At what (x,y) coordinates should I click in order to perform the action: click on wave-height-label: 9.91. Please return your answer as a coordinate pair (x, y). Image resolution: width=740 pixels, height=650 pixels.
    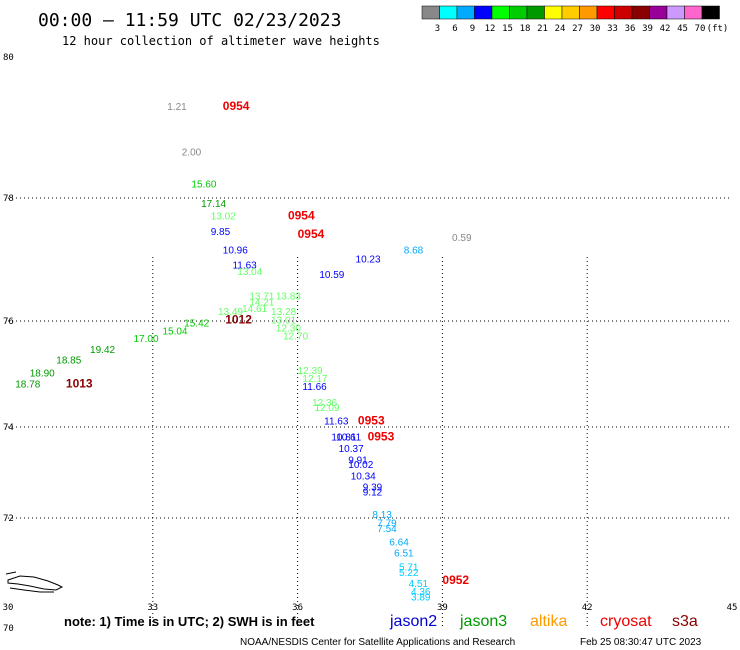
    Looking at the image, I should click on (358, 460).